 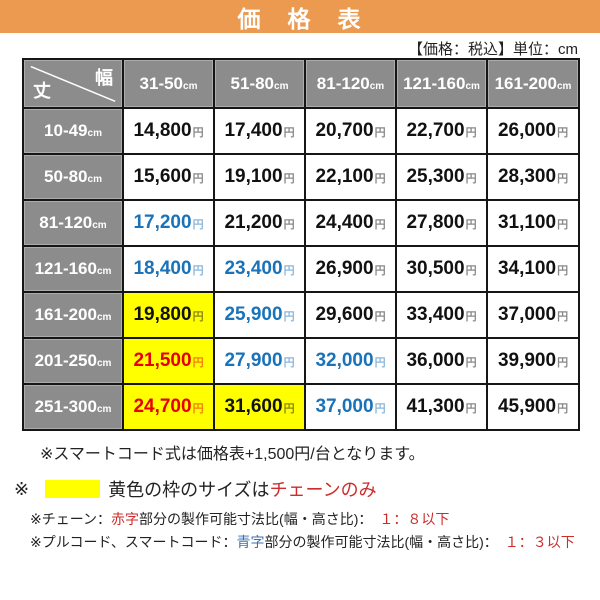 What do you see at coordinates (162, 176) in the screenshot?
I see `price-value: 15,600` at bounding box center [162, 176].